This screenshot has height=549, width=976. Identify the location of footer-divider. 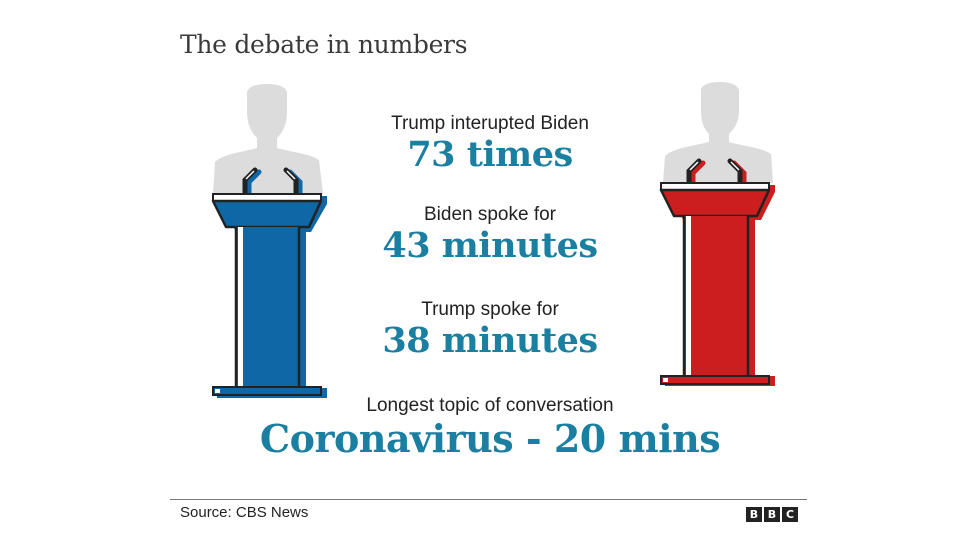
(488, 499).